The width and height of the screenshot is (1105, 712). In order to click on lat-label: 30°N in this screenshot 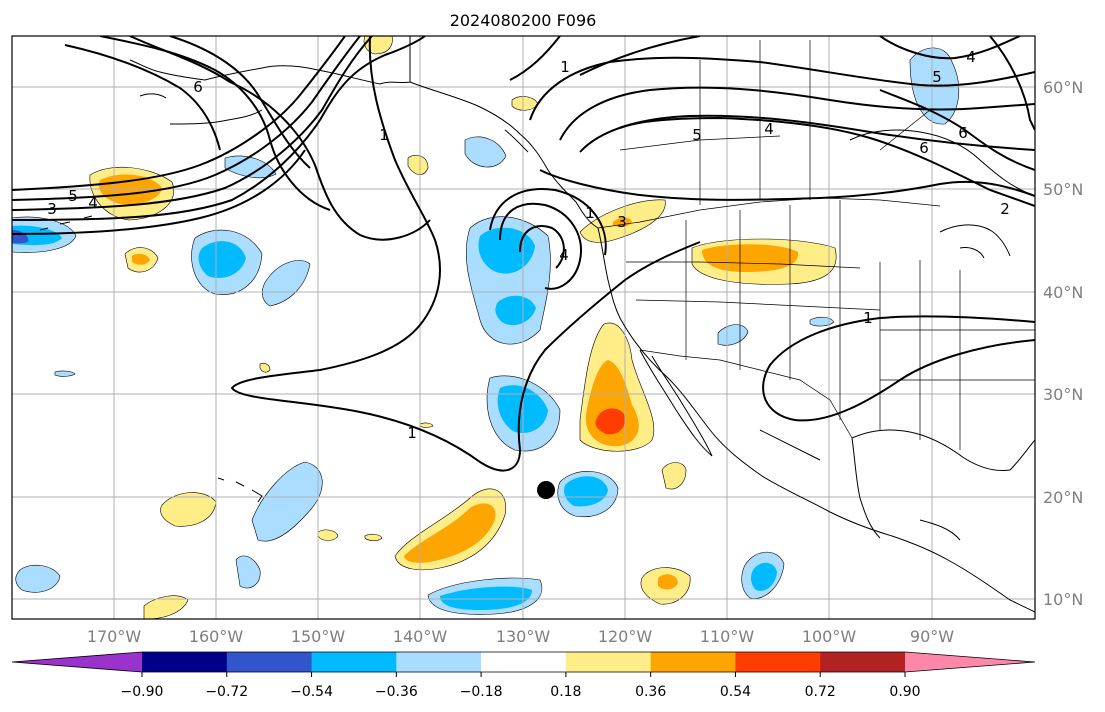, I will do `click(1063, 394)`.